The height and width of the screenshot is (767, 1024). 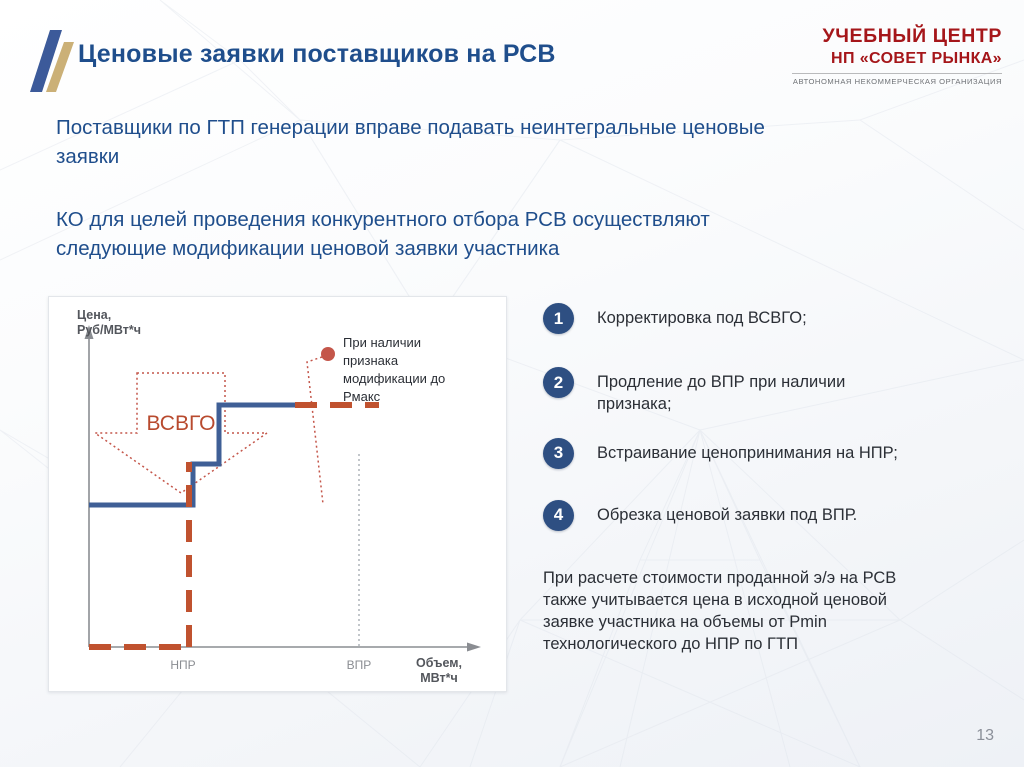 What do you see at coordinates (985, 735) in the screenshot?
I see `page-number: 13` at bounding box center [985, 735].